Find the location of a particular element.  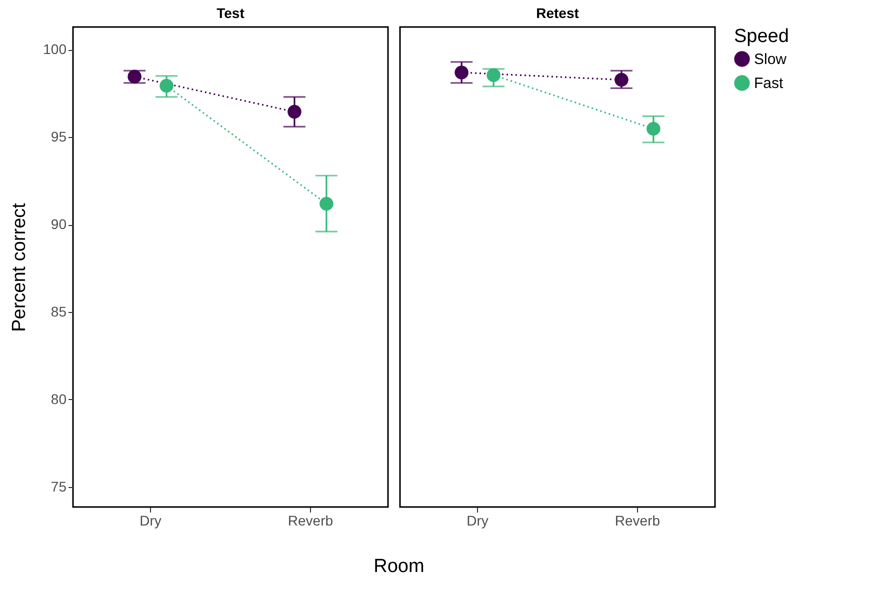

y-tick-label: 90 is located at coordinates (58, 224).